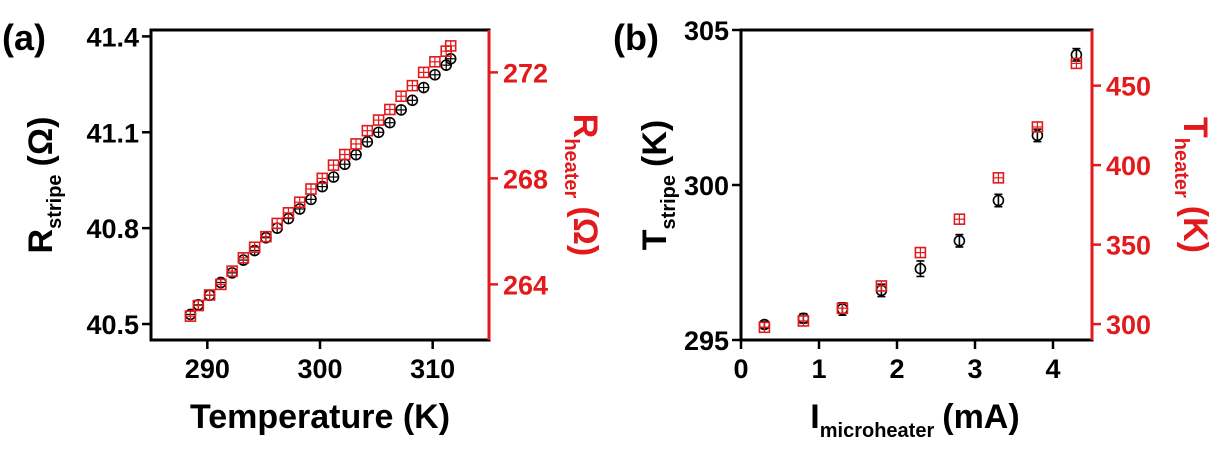 This screenshot has height=450, width=1221. What do you see at coordinates (112, 325) in the screenshot?
I see `panel-a-y-tick-label: 40.5` at bounding box center [112, 325].